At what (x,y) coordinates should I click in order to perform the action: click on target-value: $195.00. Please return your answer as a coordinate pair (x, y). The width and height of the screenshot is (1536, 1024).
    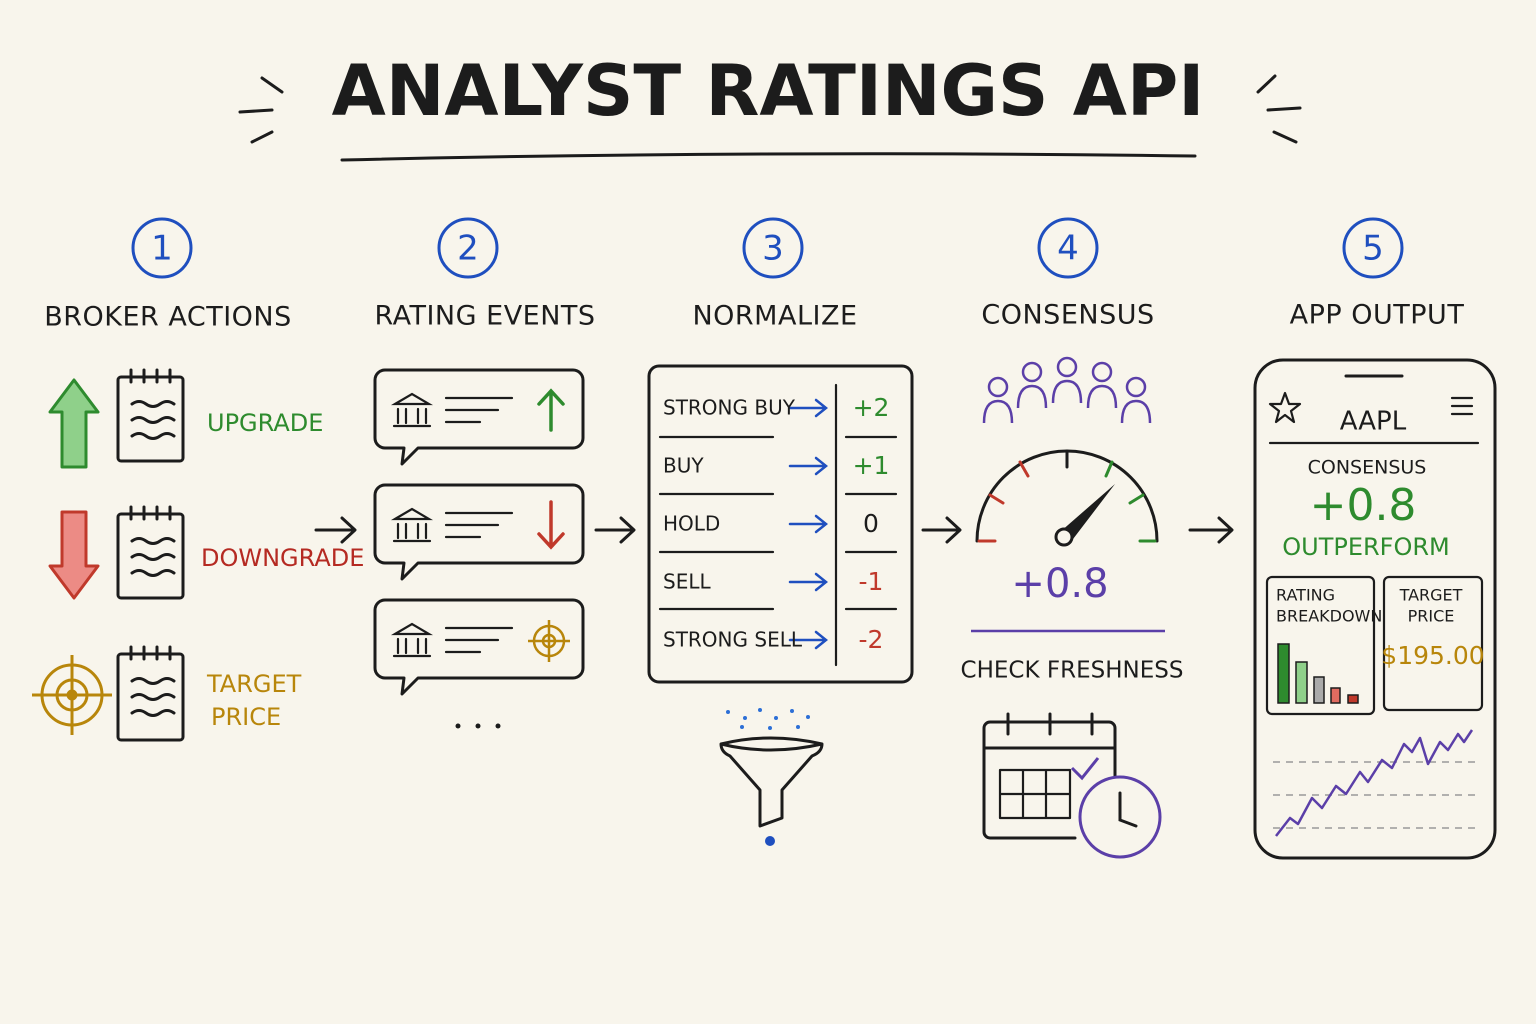
    Looking at the image, I should click on (1432, 655).